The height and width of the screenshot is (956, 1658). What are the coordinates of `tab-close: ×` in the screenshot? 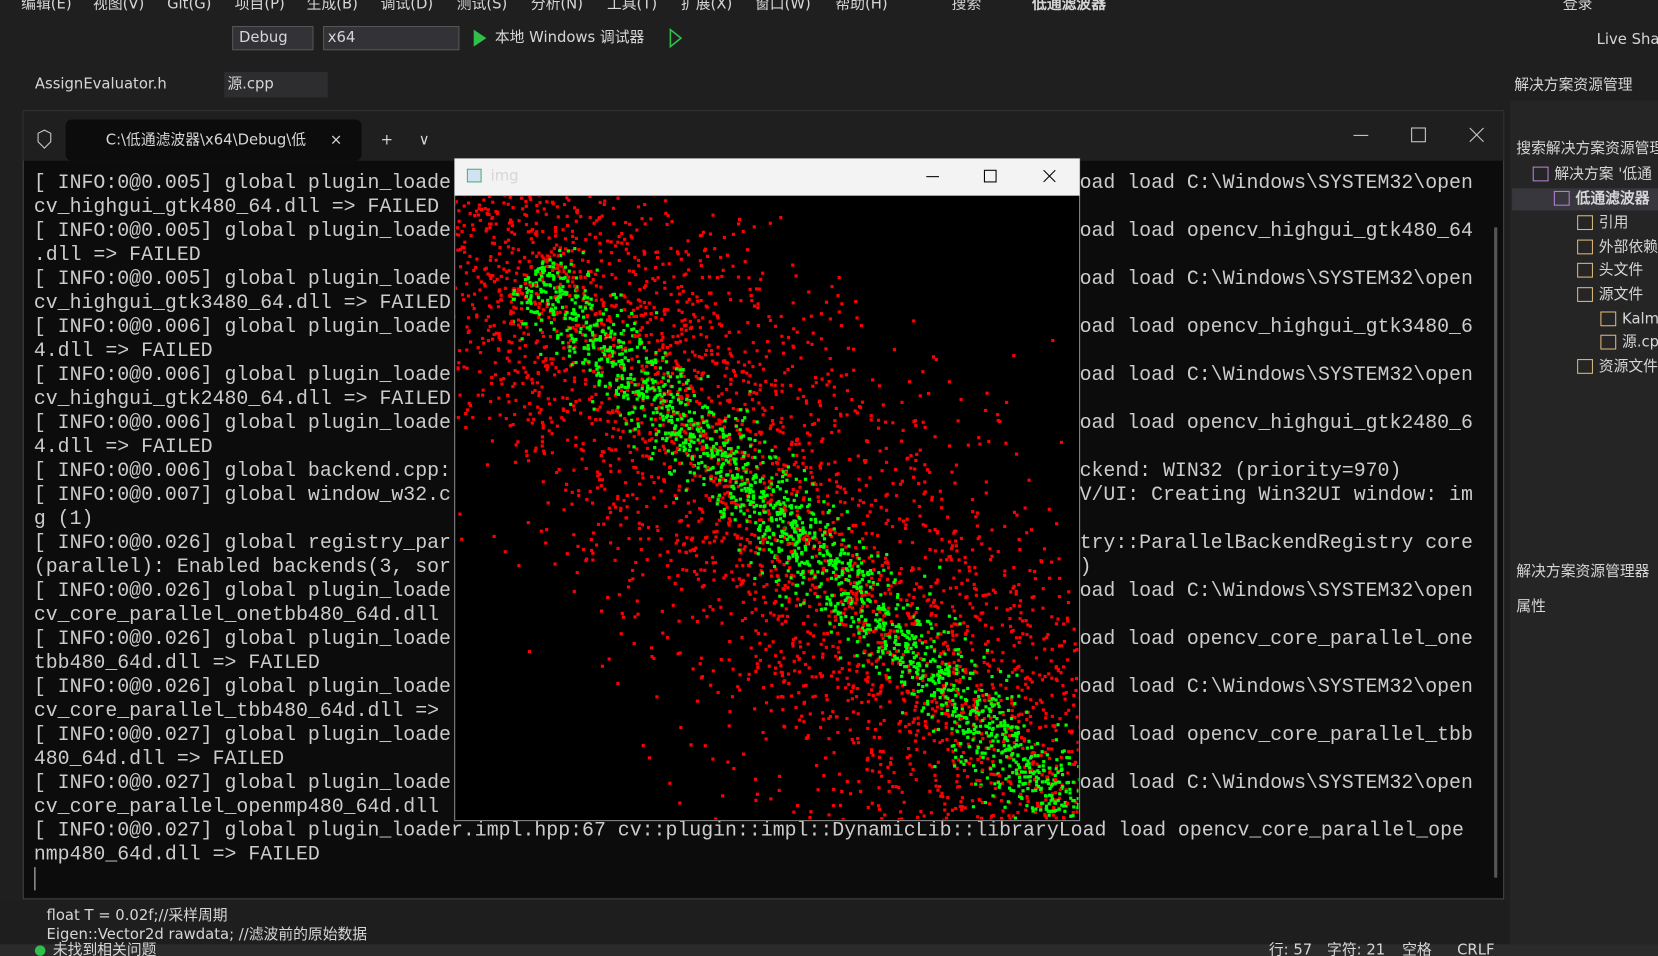 It's located at (336, 140).